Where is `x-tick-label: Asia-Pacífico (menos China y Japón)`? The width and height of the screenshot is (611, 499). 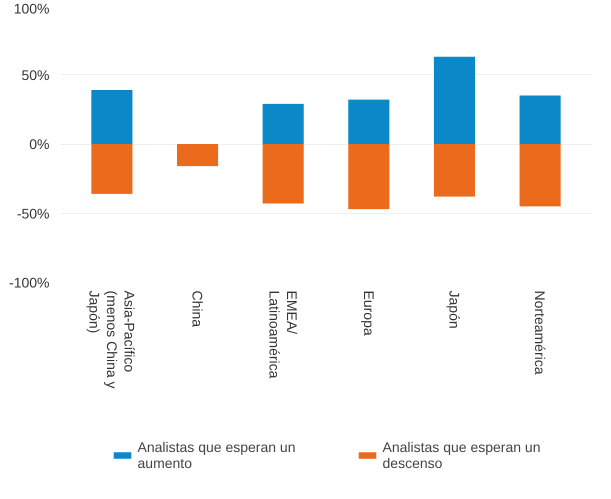
x-tick-label: Asia-Pacífico (menos China y Japón) is located at coordinates (112, 339).